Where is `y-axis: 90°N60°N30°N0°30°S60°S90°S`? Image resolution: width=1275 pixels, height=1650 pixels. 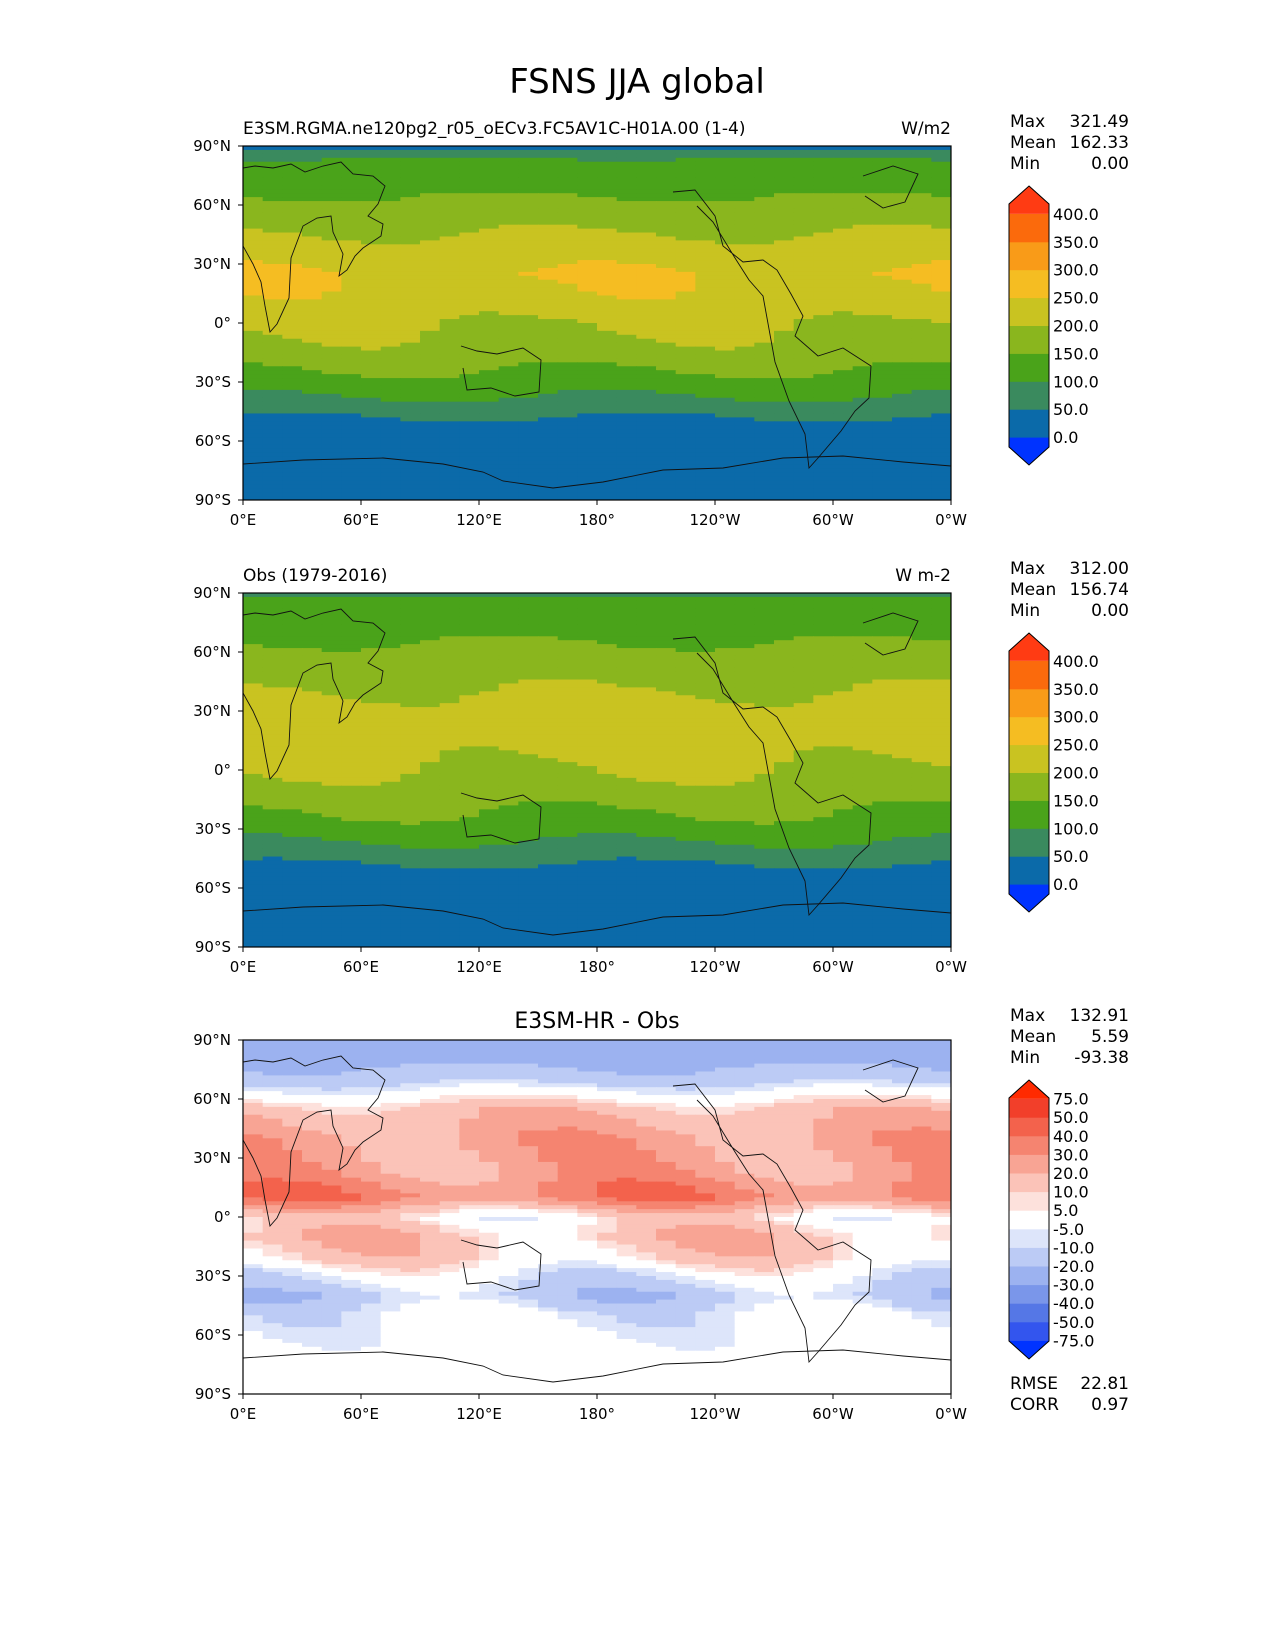
y-axis: 90°N60°N30°N0°30°S60°S90°S is located at coordinates (218, 323).